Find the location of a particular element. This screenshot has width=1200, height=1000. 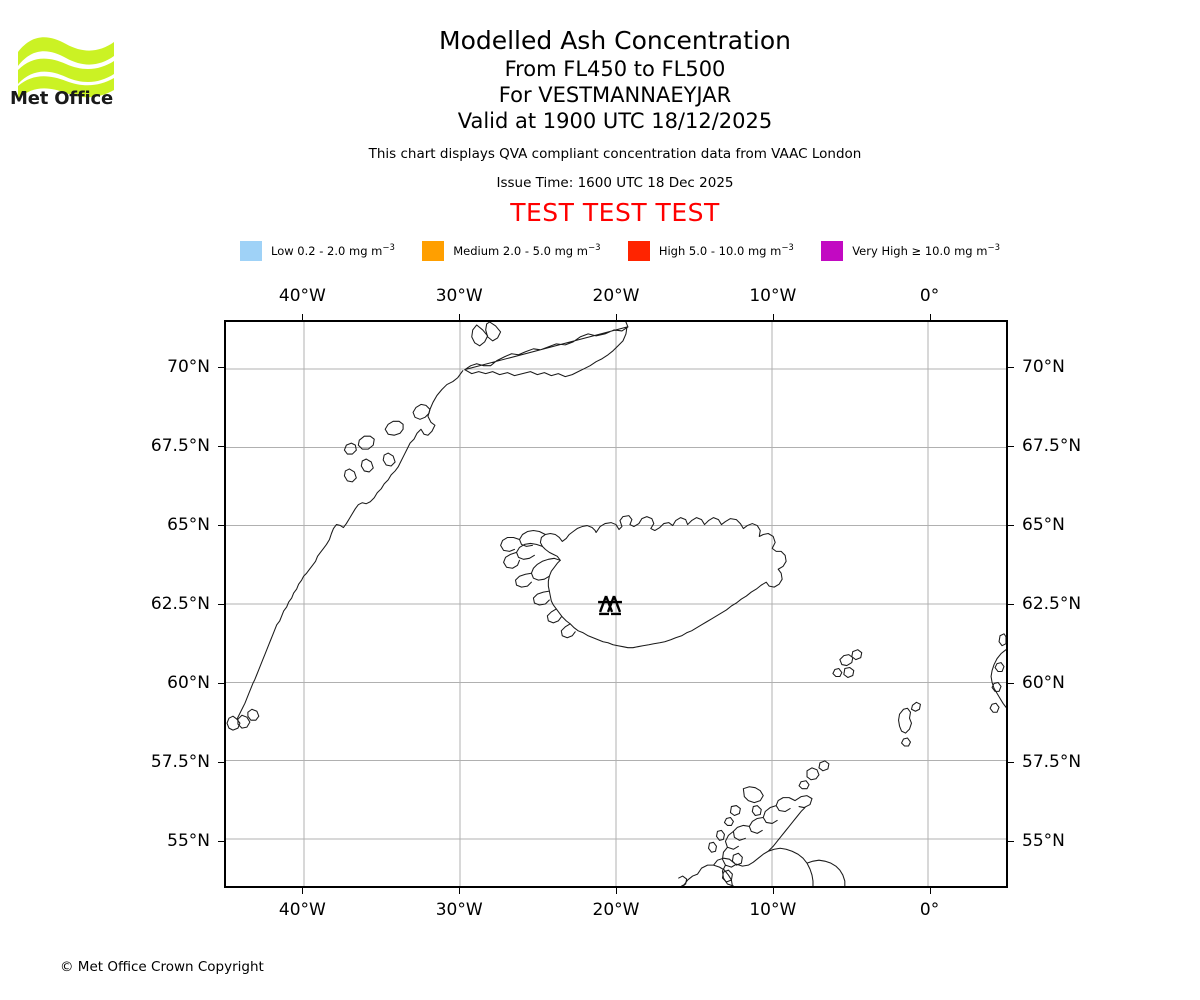

lat-label-right: 70°N is located at coordinates (1043, 367).